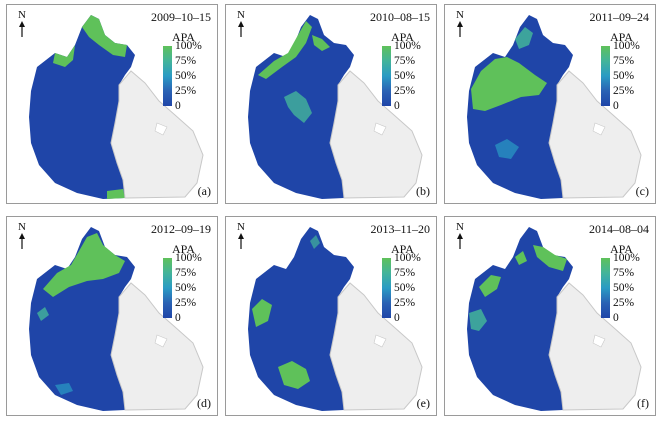  What do you see at coordinates (204, 403) in the screenshot?
I see `panel-letter: (d)` at bounding box center [204, 403].